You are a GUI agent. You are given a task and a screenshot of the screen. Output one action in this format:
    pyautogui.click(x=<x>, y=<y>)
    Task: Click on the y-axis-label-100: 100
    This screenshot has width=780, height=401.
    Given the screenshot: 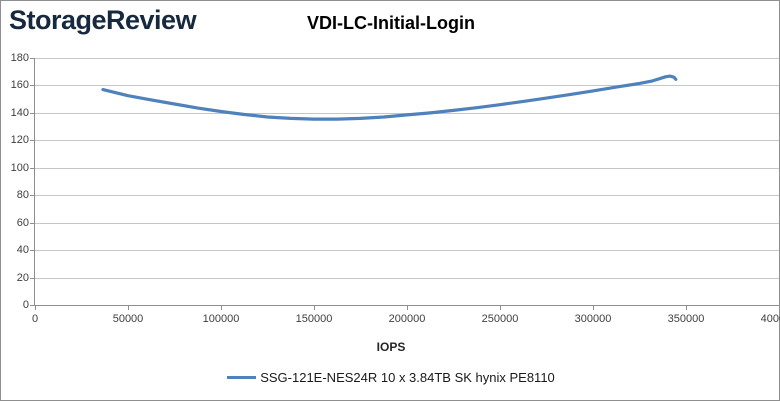 What is the action you would take?
    pyautogui.click(x=19, y=168)
    